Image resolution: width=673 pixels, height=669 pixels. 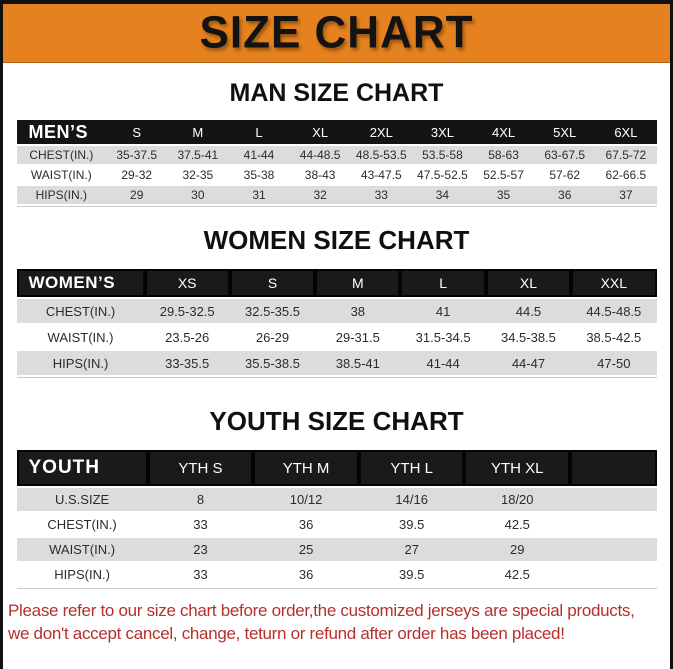 What do you see at coordinates (187, 364) in the screenshot?
I see `size-cell: 33-35.5` at bounding box center [187, 364].